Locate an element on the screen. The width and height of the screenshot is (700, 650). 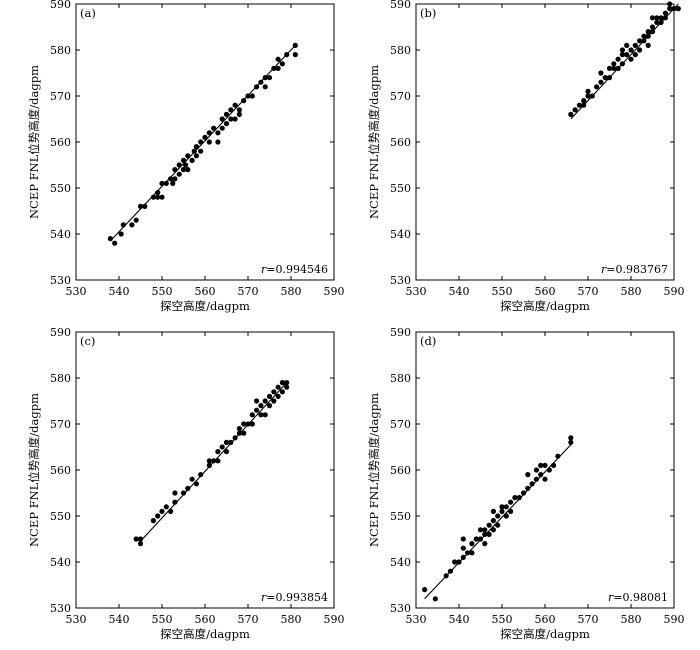
chart-1-x-tick-label-0: 530 is located at coordinates (416, 291).